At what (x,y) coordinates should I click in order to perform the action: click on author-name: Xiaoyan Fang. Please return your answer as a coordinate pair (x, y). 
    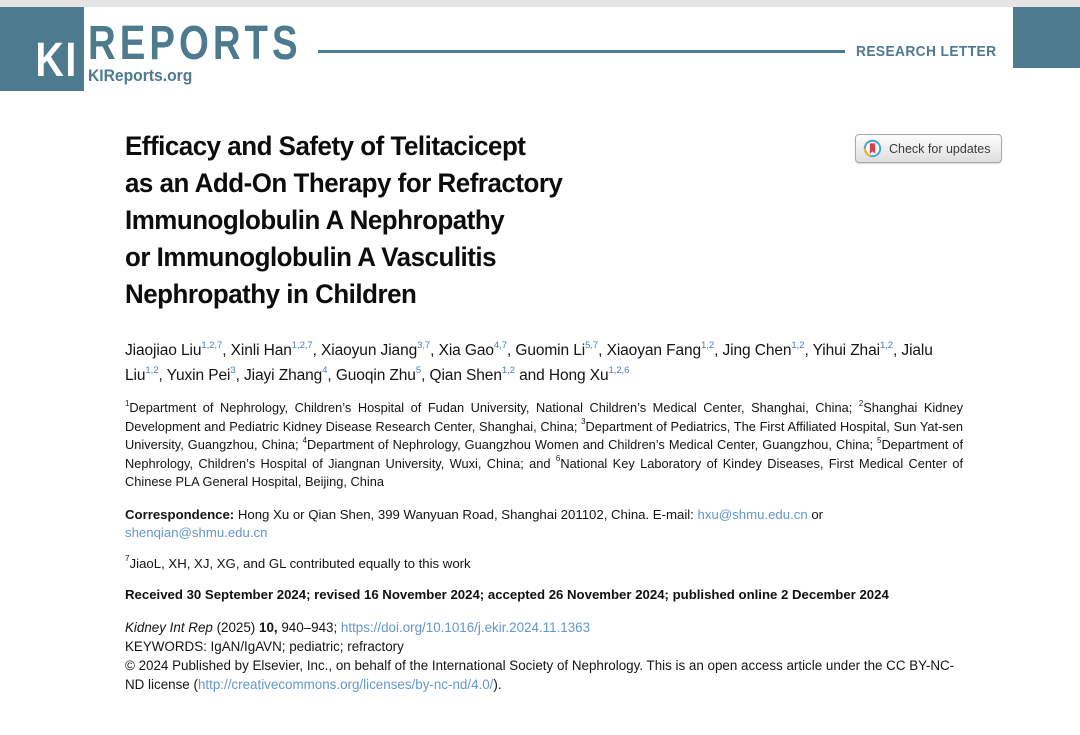
    Looking at the image, I should click on (654, 350).